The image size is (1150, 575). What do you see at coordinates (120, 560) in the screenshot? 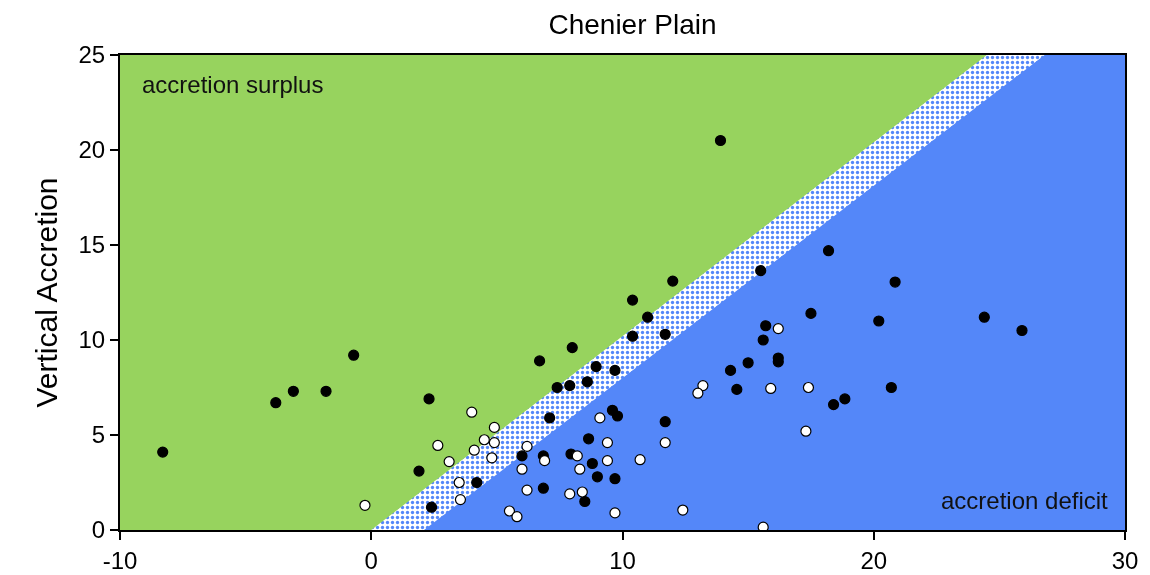
I see `x-tick-label: -10` at bounding box center [120, 560].